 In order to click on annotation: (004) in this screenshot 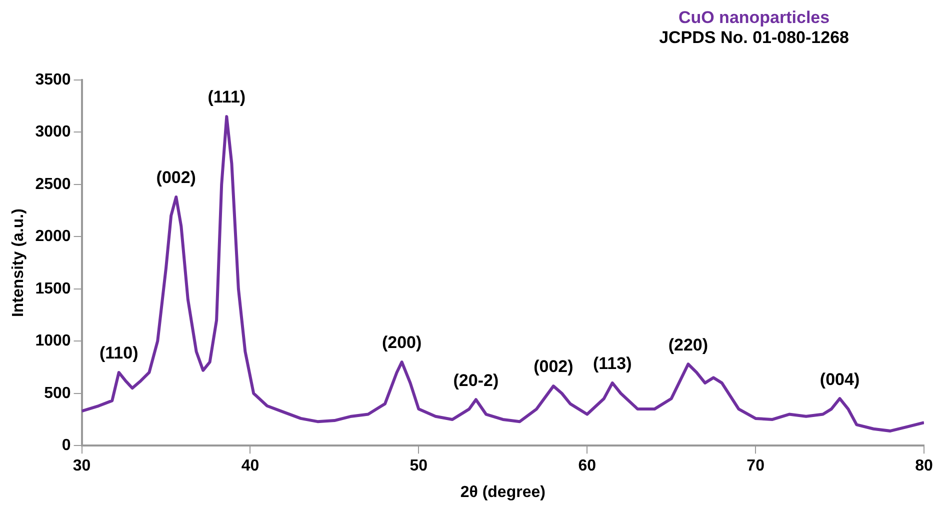, I will do `click(840, 379)`.